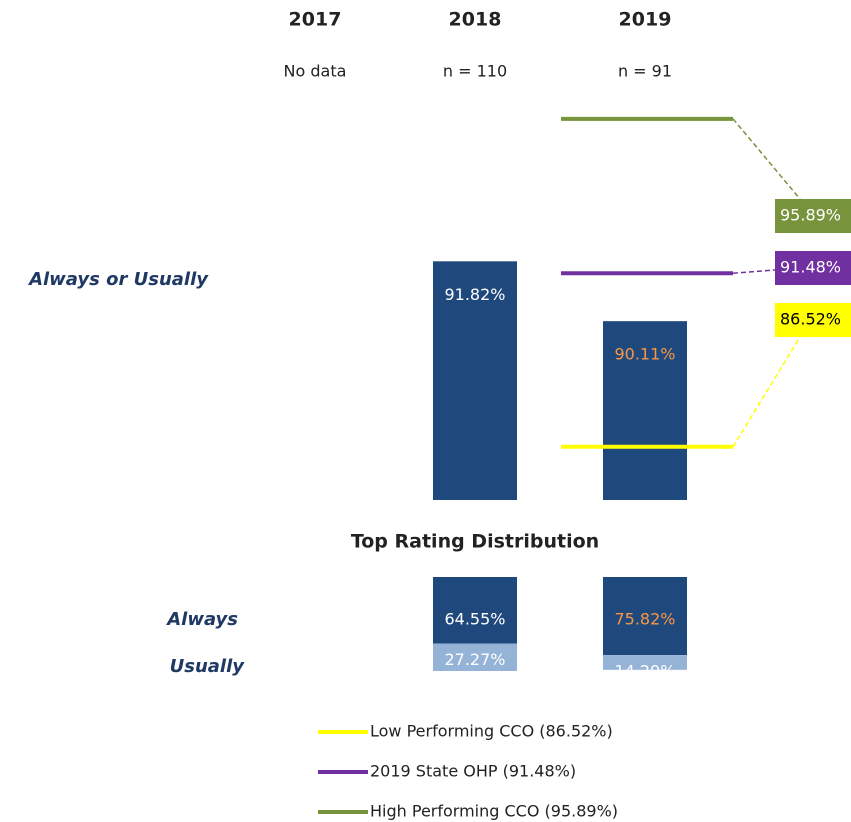 Image resolution: width=851 pixels, height=822 pixels. I want to click on distribution-title: Top Rating Distribution, so click(475, 542).